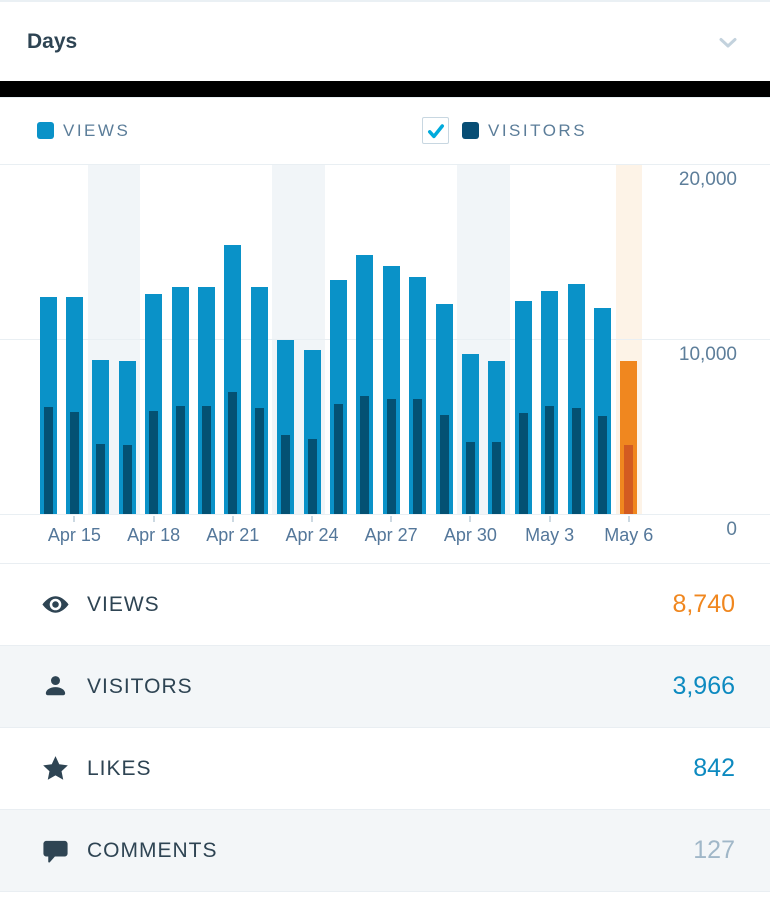  I want to click on summary-row-likes: LIKES 842, so click(385, 769).